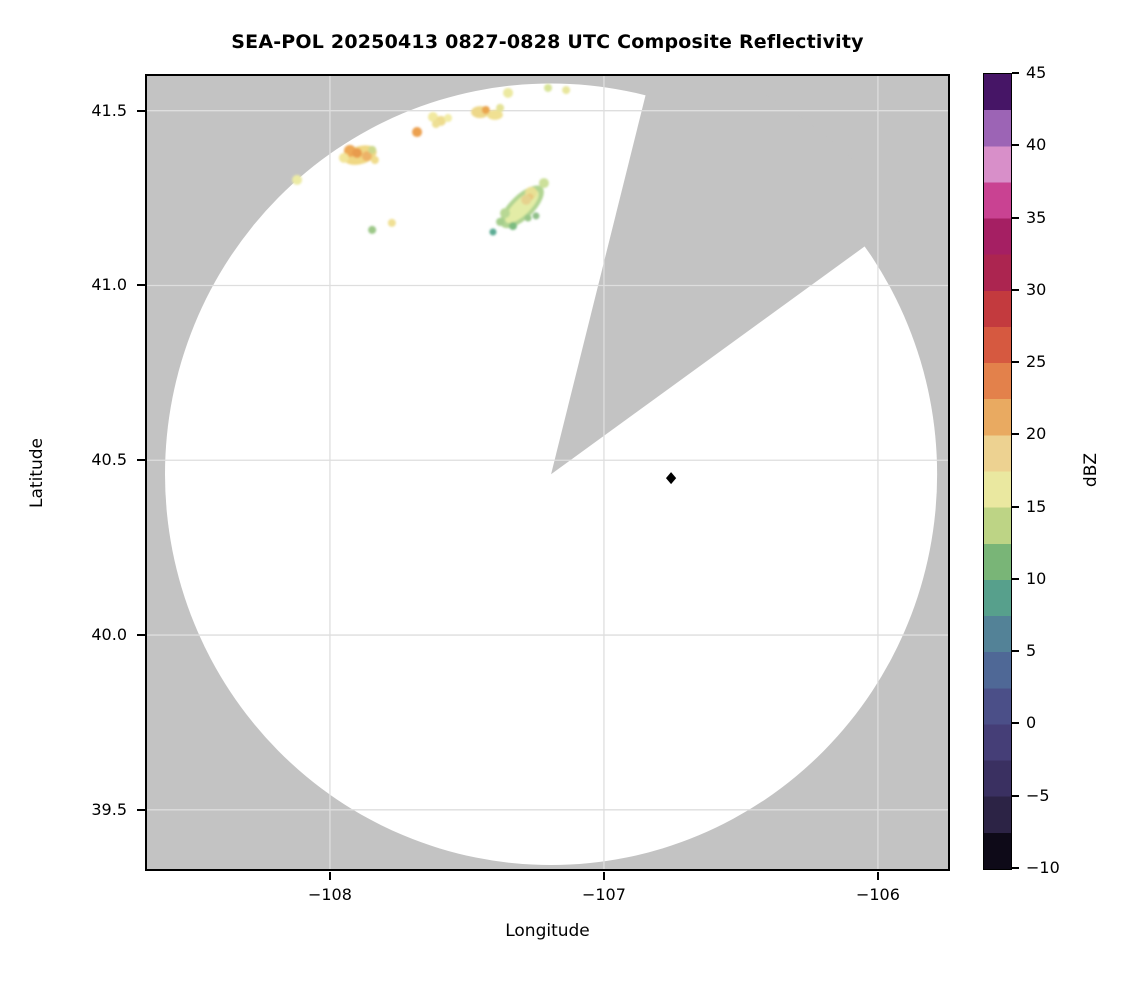 The image size is (1146, 990). Describe the element at coordinates (1036, 289) in the screenshot. I see `colorbar-tick-label: 30` at that location.